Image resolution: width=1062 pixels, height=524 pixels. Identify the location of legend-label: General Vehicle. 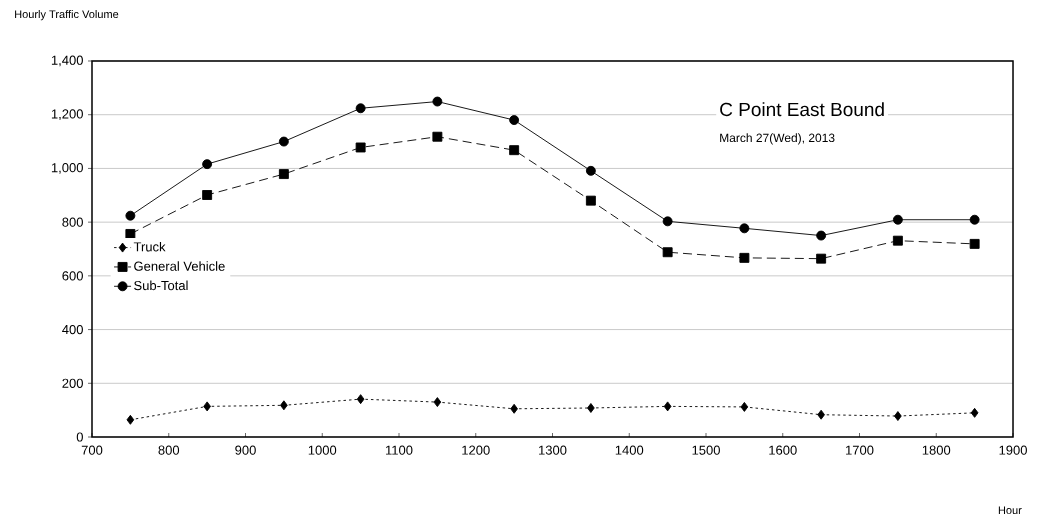
(179, 266).